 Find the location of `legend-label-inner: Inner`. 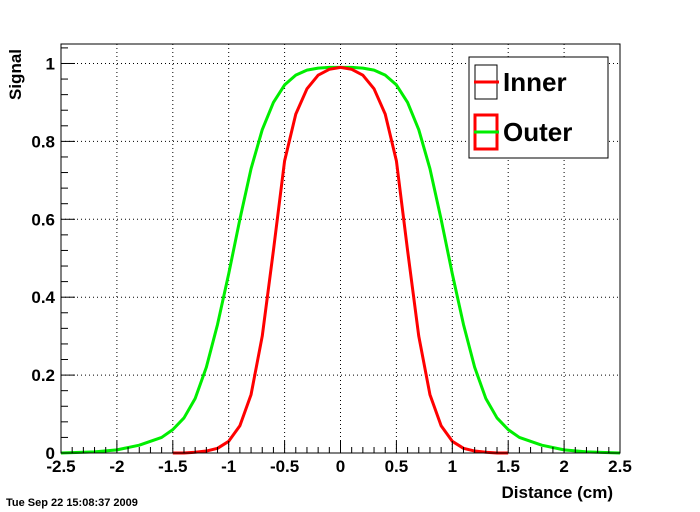

legend-label-inner: Inner is located at coordinates (535, 82).